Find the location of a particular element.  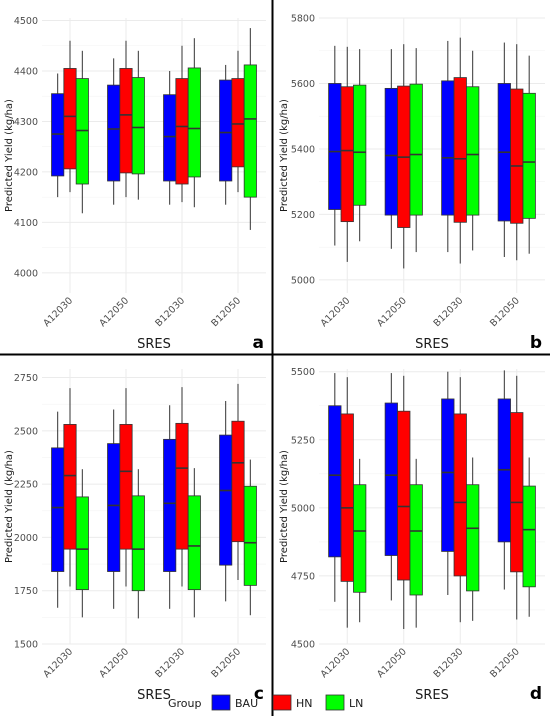

y-tick-label: 2500 is located at coordinates (26, 431).